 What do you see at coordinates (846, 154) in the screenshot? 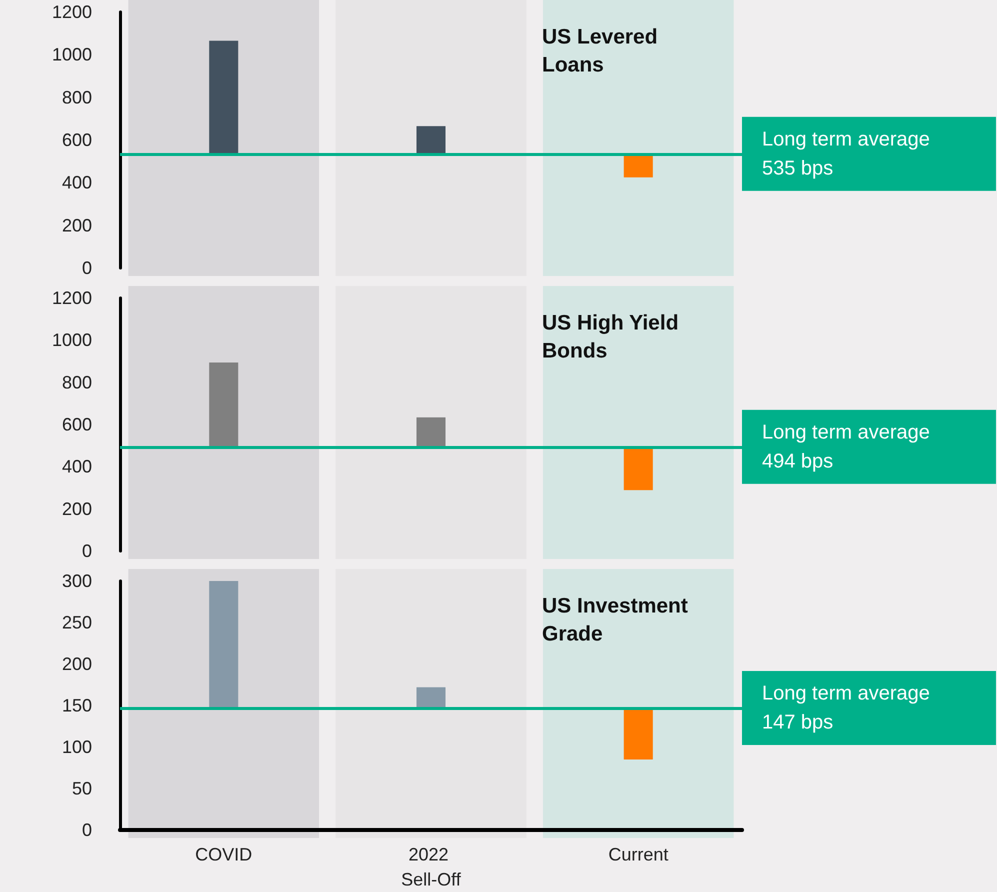
I see `ref-line-label: Long term average 535 bps` at bounding box center [846, 154].